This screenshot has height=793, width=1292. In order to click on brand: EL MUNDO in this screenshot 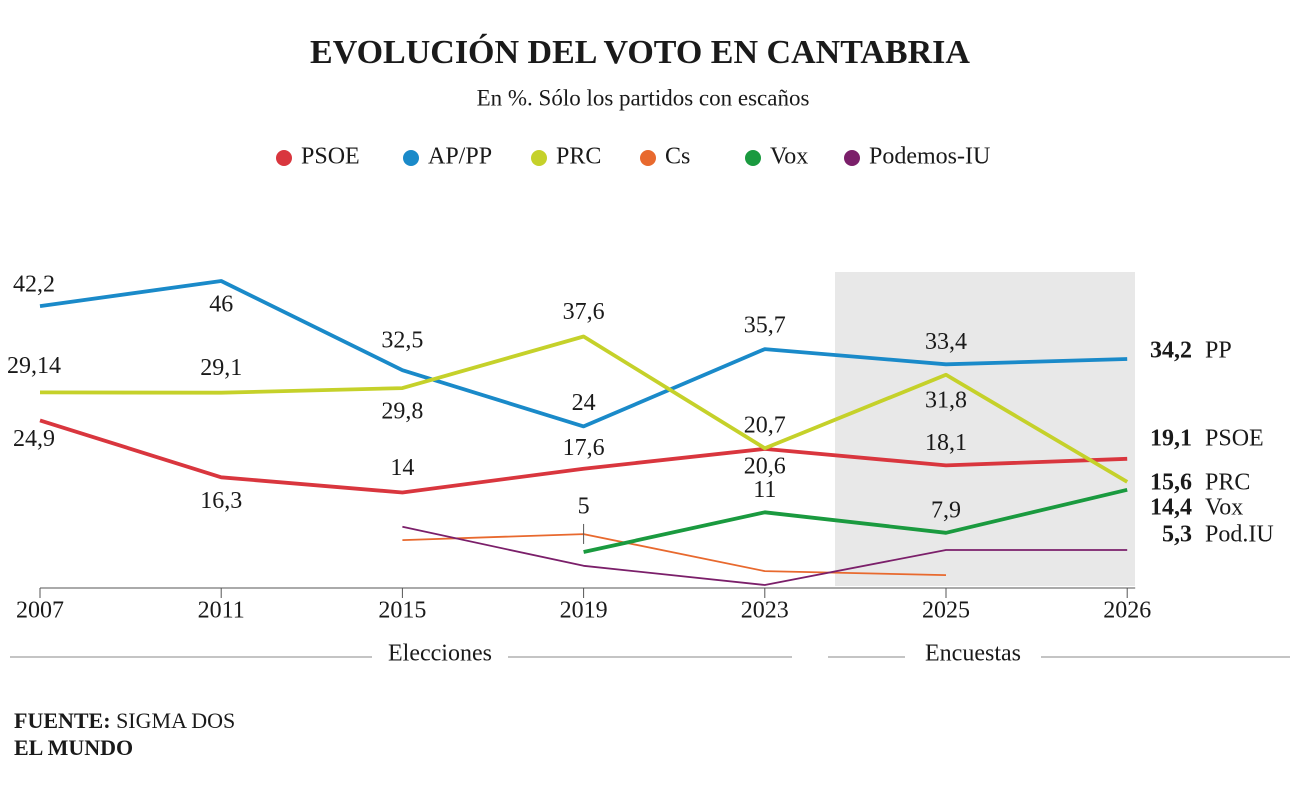, I will do `click(73, 747)`.